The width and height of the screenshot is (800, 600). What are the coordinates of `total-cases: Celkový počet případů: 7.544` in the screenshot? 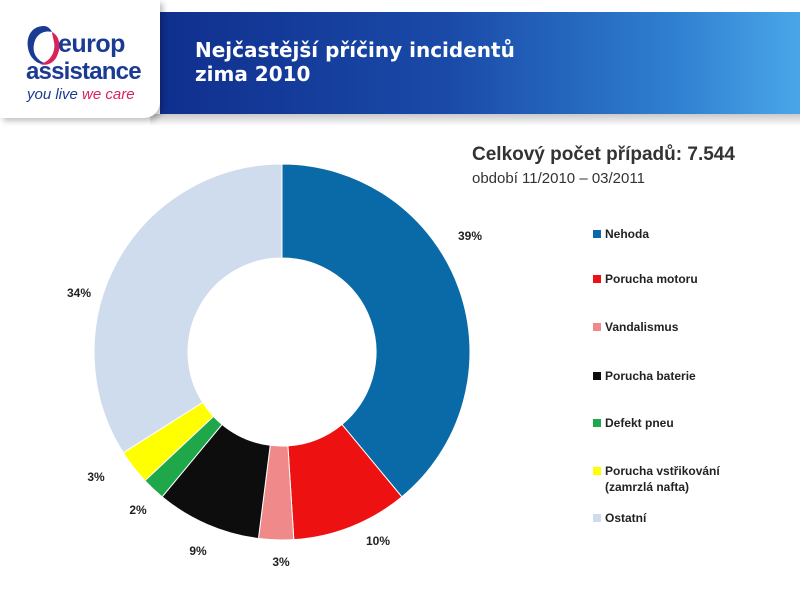 It's located at (603, 154).